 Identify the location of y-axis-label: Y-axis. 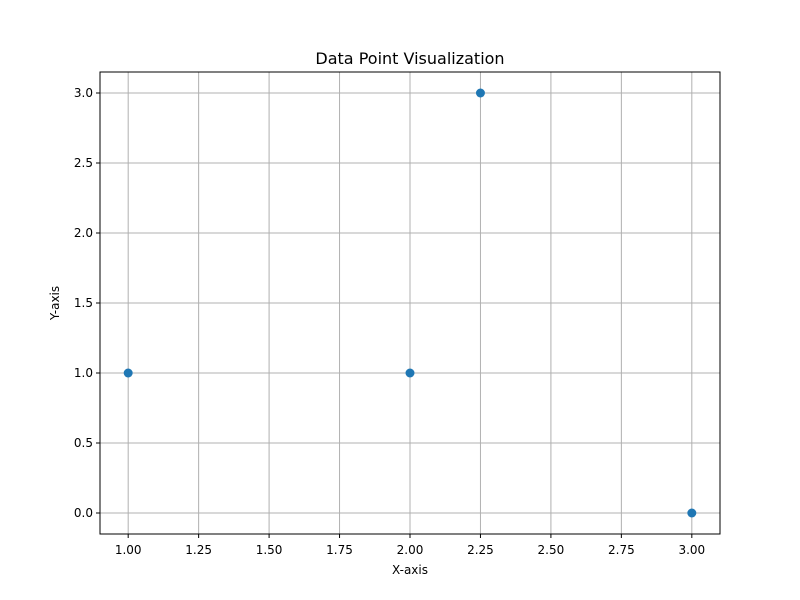
(55, 303).